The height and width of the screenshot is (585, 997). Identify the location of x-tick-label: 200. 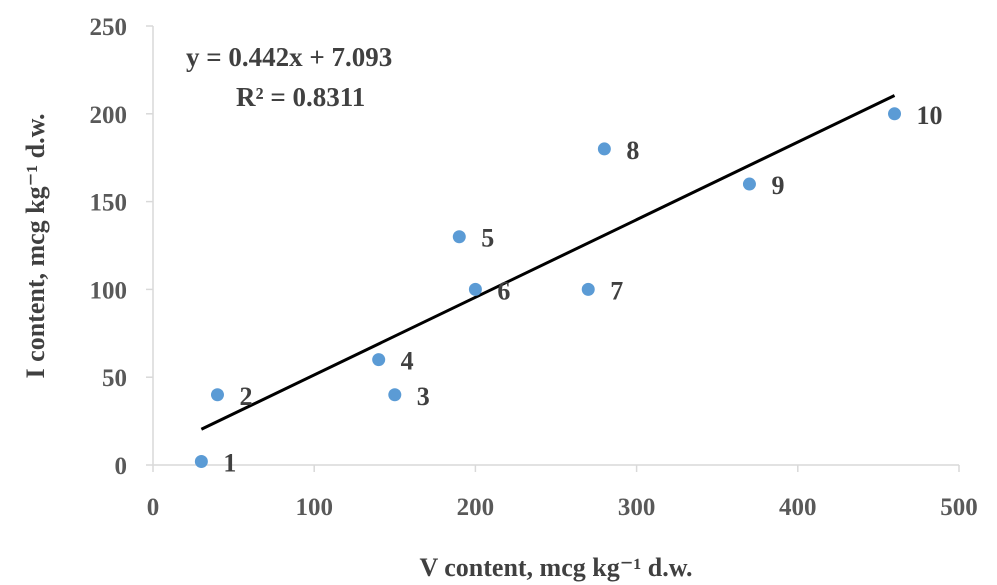
(476, 507).